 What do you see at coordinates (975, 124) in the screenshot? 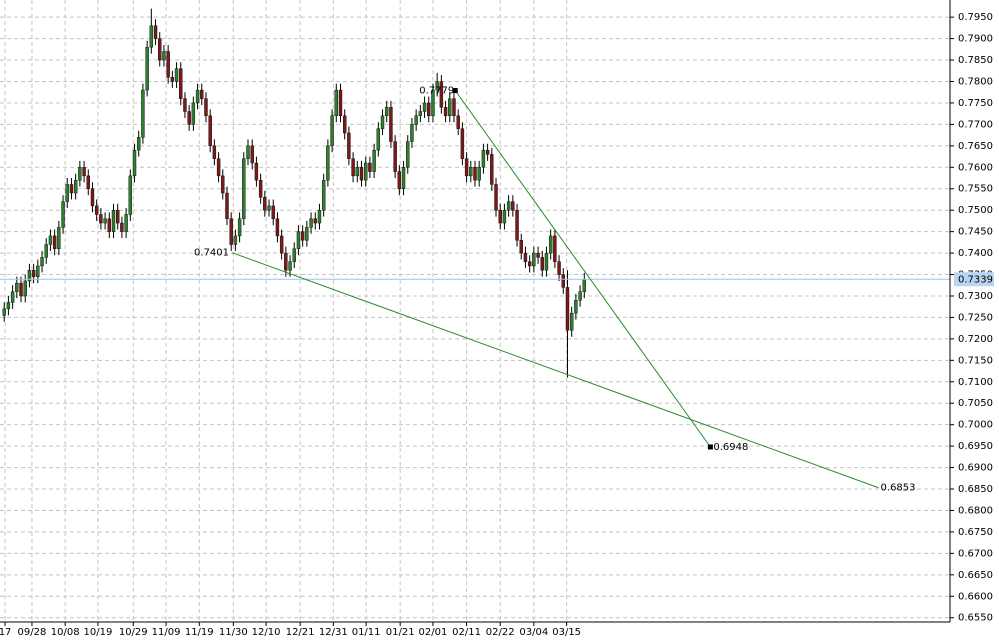
I see `y-tick-label: 0.7700` at bounding box center [975, 124].